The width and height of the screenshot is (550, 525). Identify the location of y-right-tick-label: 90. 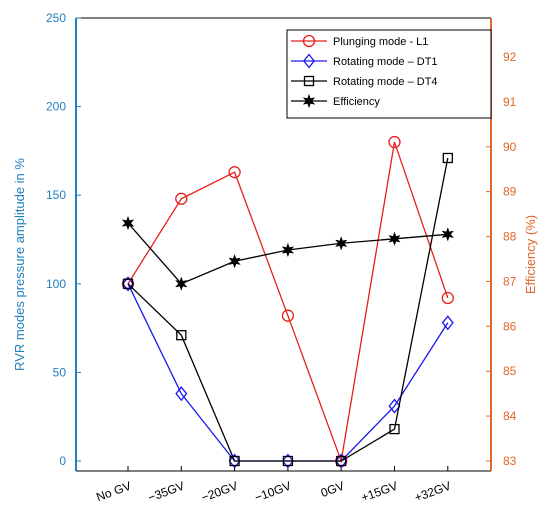
(510, 147).